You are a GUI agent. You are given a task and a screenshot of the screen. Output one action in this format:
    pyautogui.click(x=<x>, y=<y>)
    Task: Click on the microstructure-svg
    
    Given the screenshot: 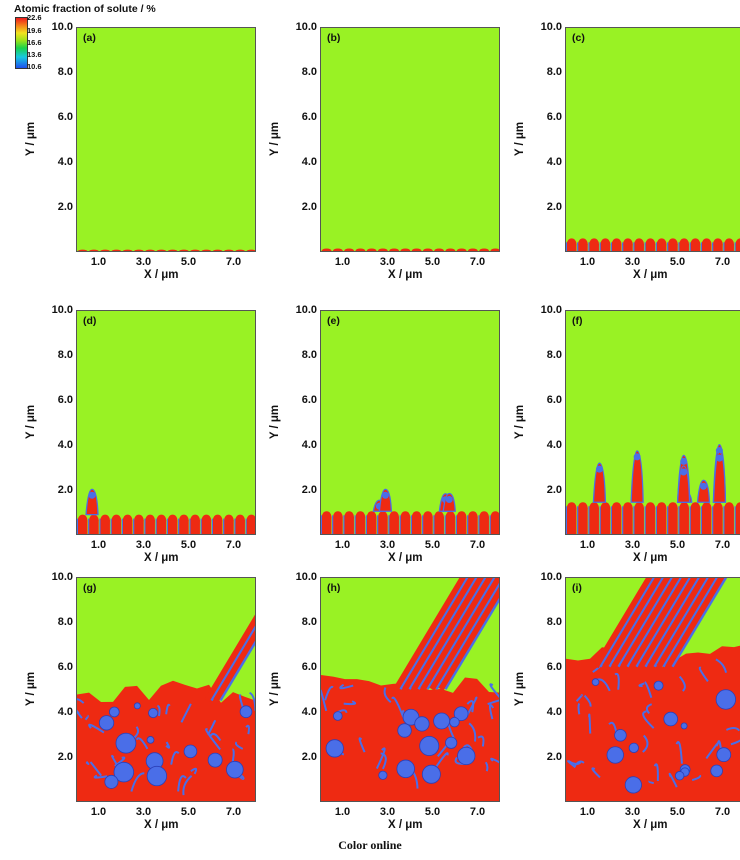 What is the action you would take?
    pyautogui.click(x=410, y=689)
    